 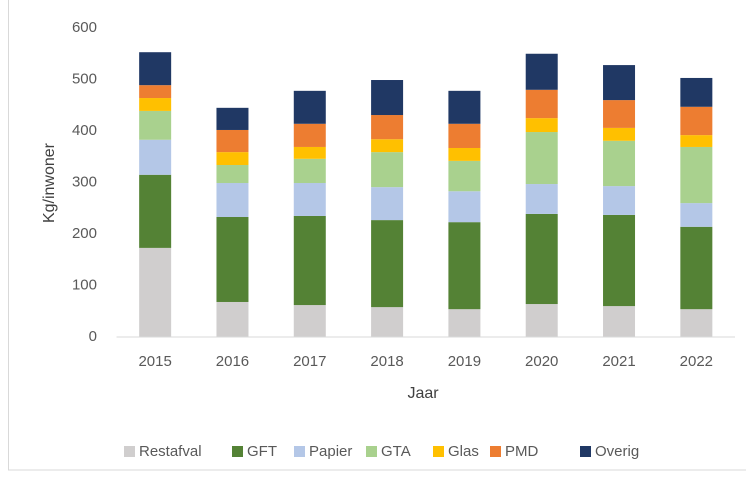 I want to click on y-tick-label: 500, so click(x=84, y=78).